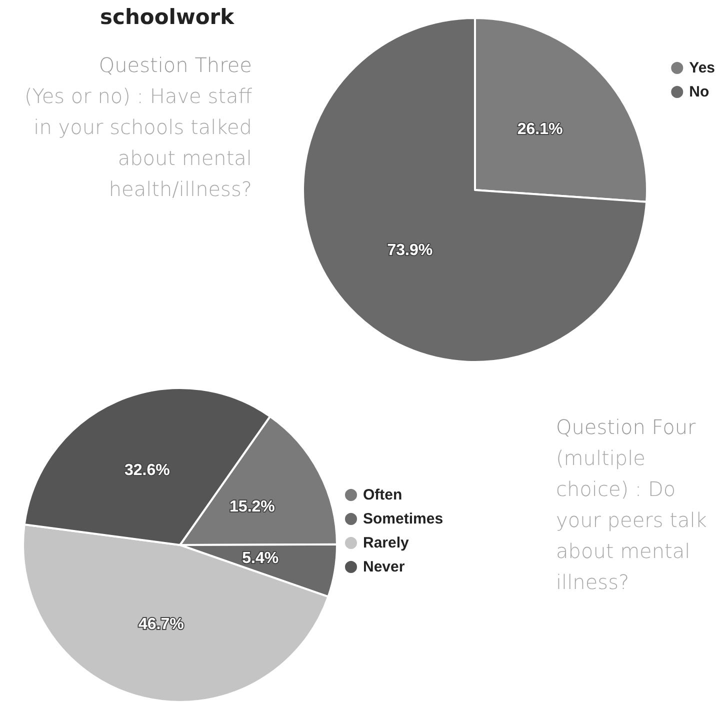  What do you see at coordinates (252, 507) in the screenshot?
I see `data-label: 15.2%` at bounding box center [252, 507].